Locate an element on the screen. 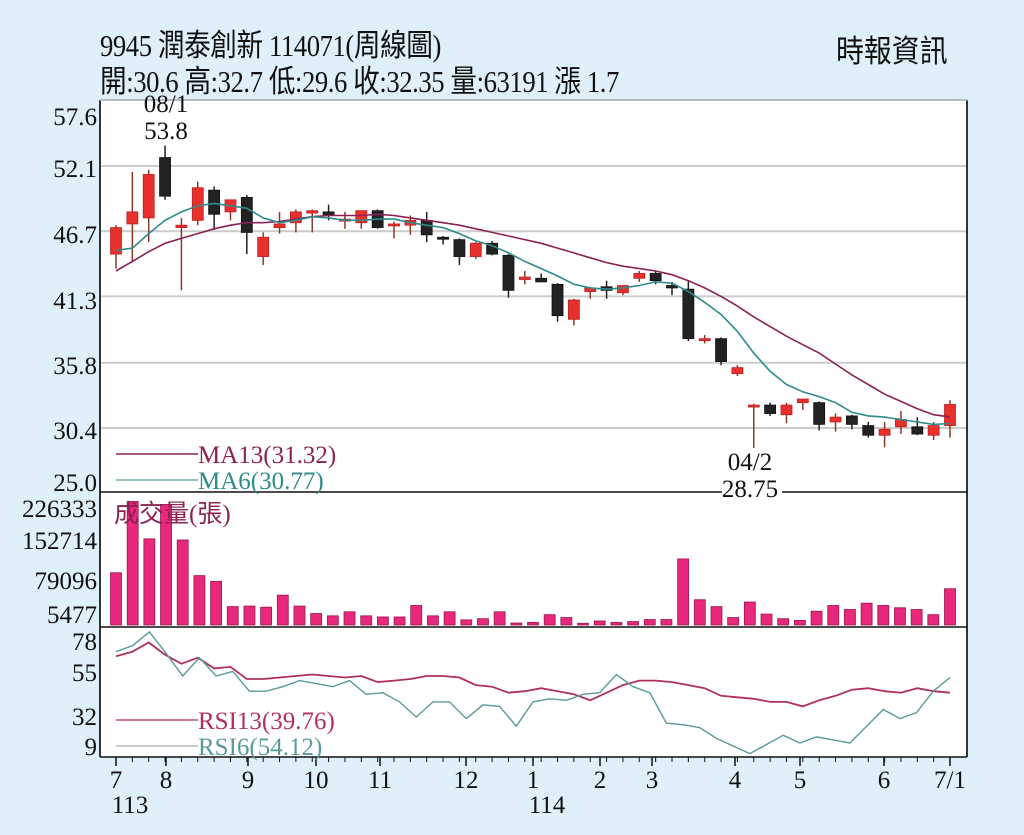  rsi-lines is located at coordinates (533, 692).